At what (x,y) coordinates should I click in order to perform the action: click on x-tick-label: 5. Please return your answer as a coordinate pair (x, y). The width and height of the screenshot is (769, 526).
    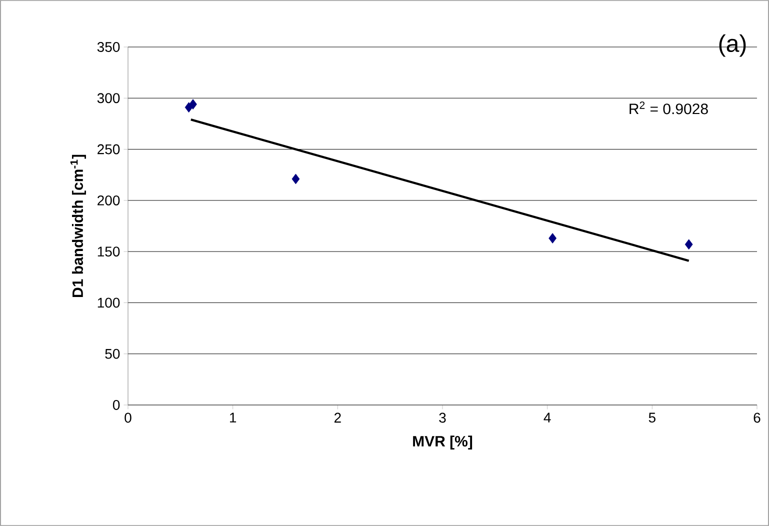
    Looking at the image, I should click on (652, 417).